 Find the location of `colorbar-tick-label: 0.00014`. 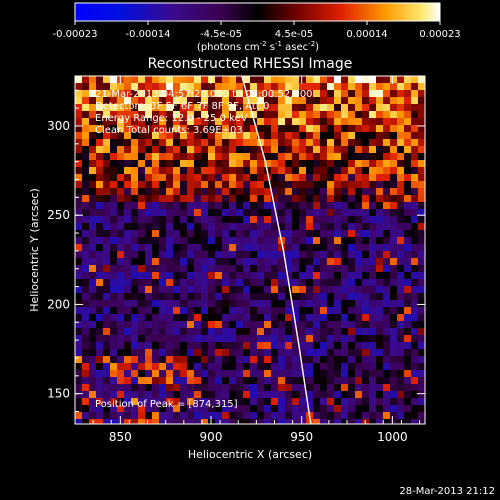

colorbar-tick-label: 0.00014 is located at coordinates (366, 34).